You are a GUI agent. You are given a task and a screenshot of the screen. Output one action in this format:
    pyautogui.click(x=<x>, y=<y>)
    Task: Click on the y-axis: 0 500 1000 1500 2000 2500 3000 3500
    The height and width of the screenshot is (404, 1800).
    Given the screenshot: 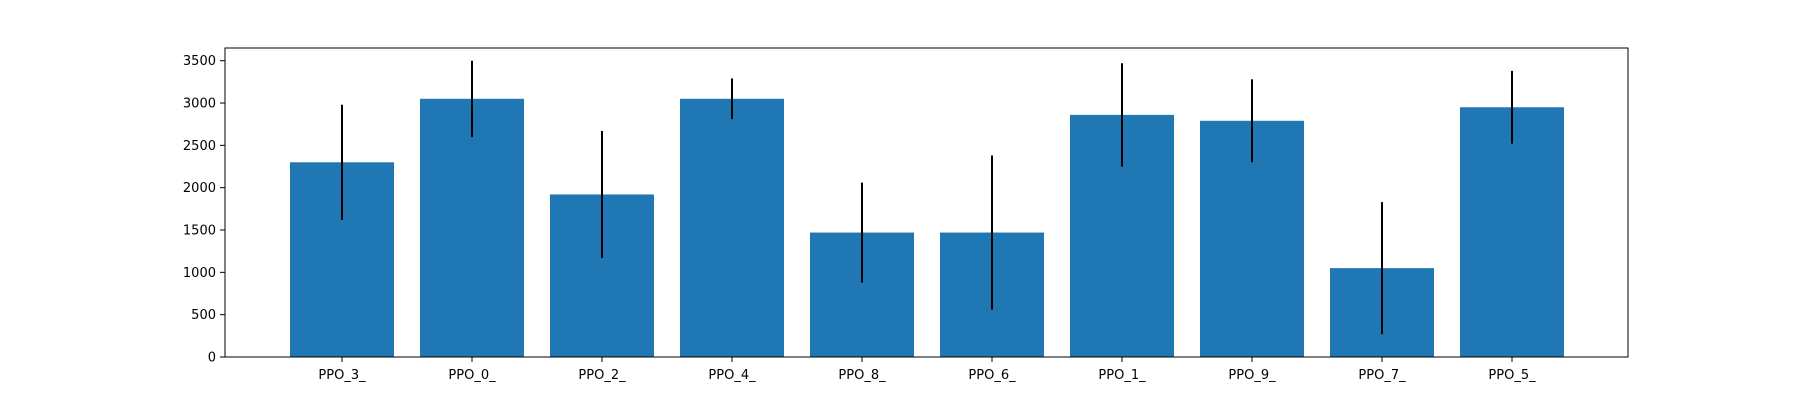 What is the action you would take?
    pyautogui.click(x=204, y=210)
    